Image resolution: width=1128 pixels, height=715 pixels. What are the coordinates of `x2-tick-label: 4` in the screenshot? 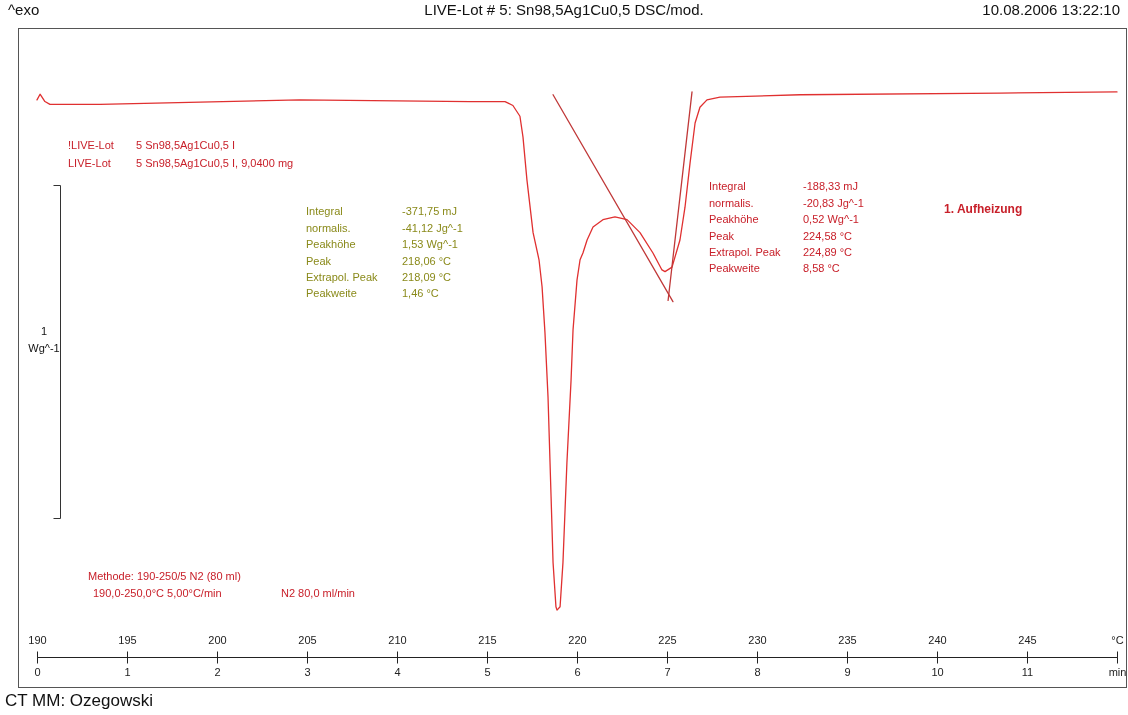 It's located at (397, 671).